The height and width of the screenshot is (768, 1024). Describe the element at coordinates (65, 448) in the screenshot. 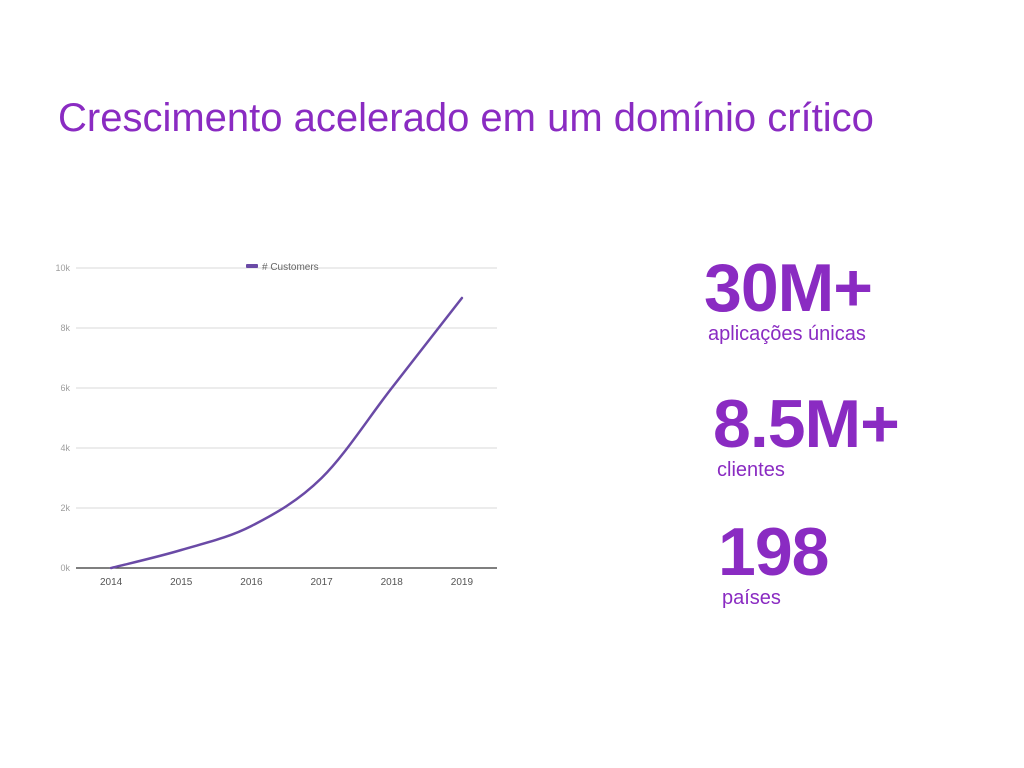

I see `y-tick-label: 4k` at that location.